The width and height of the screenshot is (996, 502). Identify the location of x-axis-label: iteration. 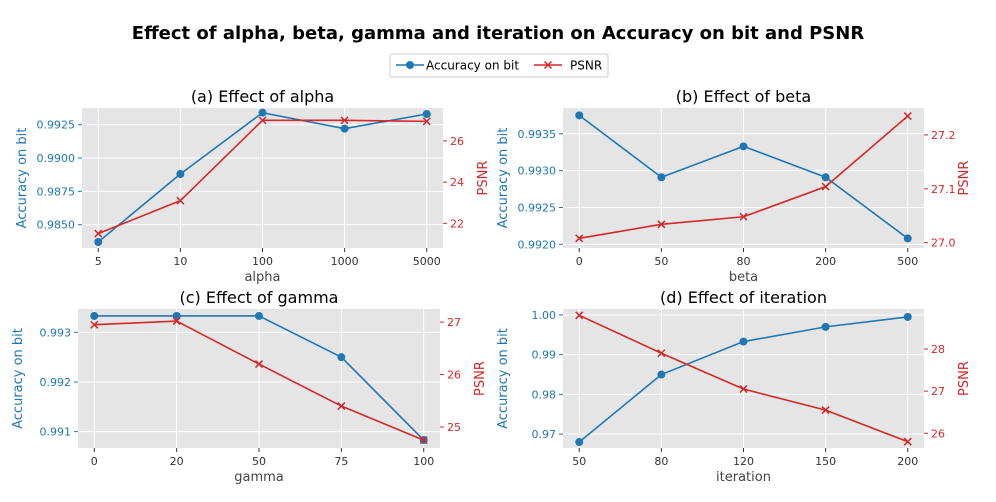
(743, 477).